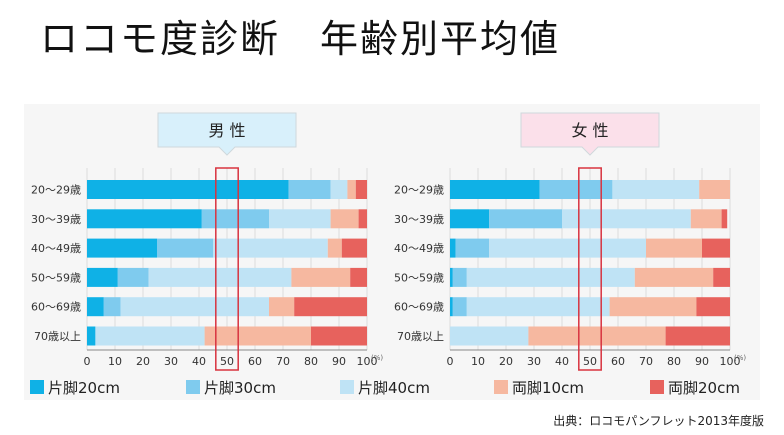  What do you see at coordinates (658, 421) in the screenshot?
I see `source-note: 出典：ロコモパンフレット2013年度版` at bounding box center [658, 421].